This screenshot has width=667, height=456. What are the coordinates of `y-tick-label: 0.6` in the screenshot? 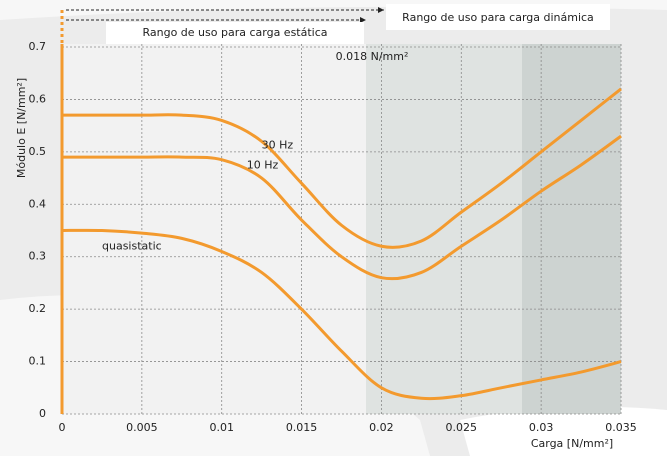 It's located at (38, 98).